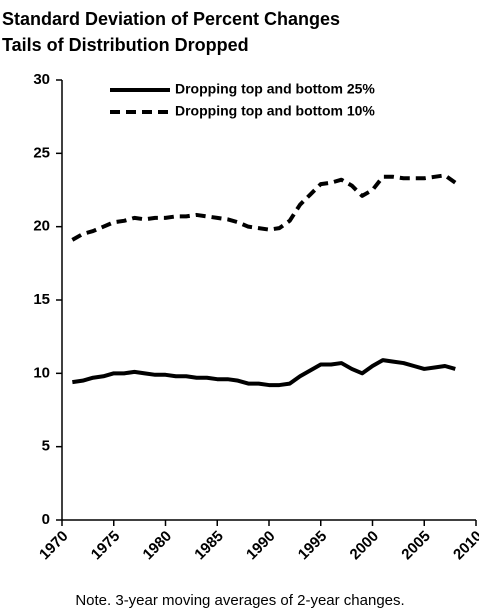  Describe the element at coordinates (41, 226) in the screenshot. I see `y-tick-label: 20` at that location.